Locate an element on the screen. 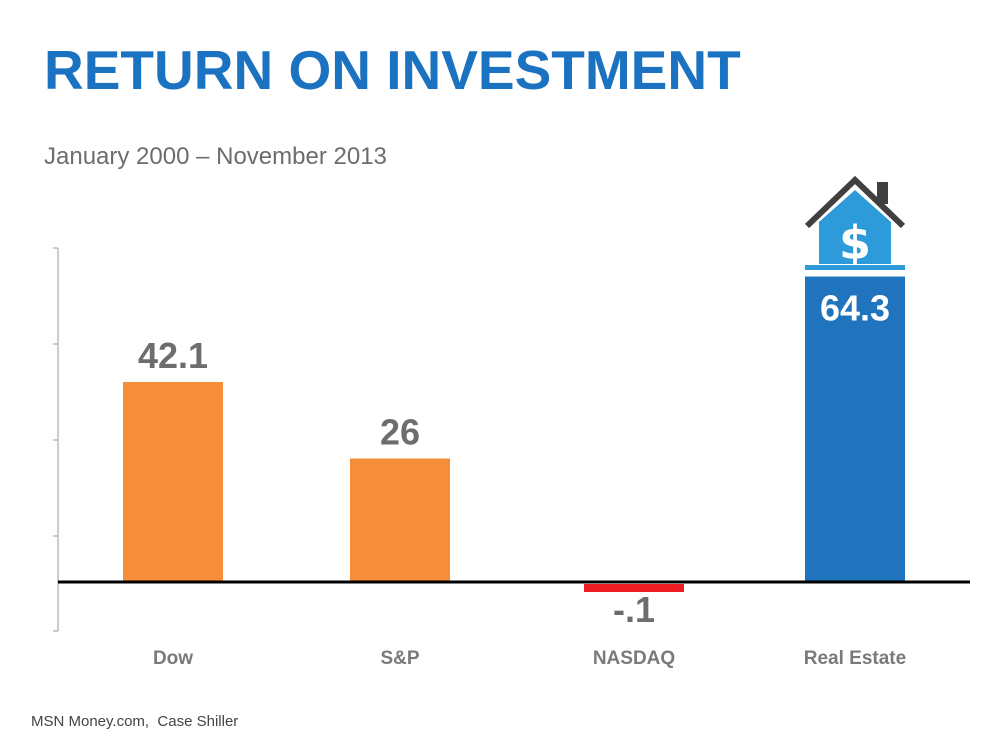 The width and height of the screenshot is (1000, 750). chart-subtitle: January 2000 – November 2013 is located at coordinates (215, 156).